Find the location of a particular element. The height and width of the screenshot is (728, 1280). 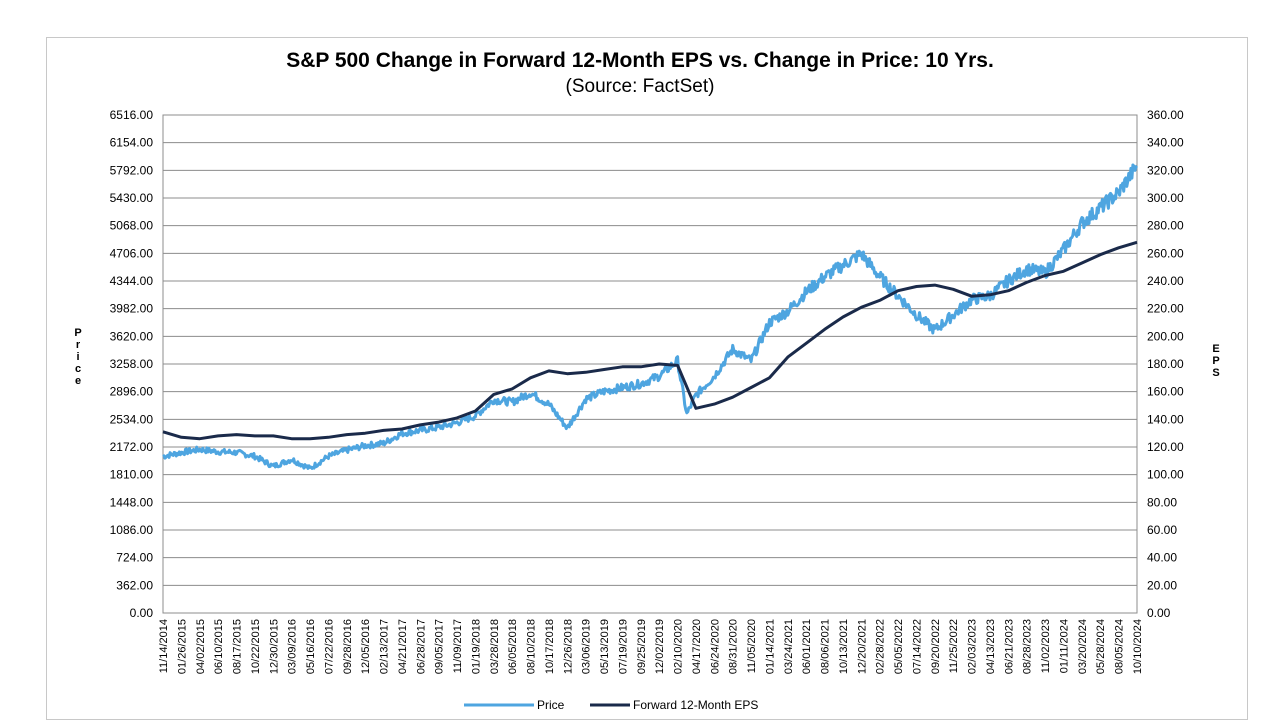

x-tick-label: 08/06/2021 is located at coordinates (826, 646).